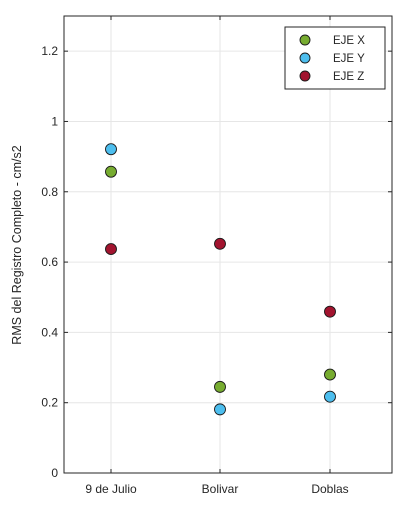 The height and width of the screenshot is (510, 403). What do you see at coordinates (49, 192) in the screenshot?
I see `y-tick-label: 0.8` at bounding box center [49, 192].